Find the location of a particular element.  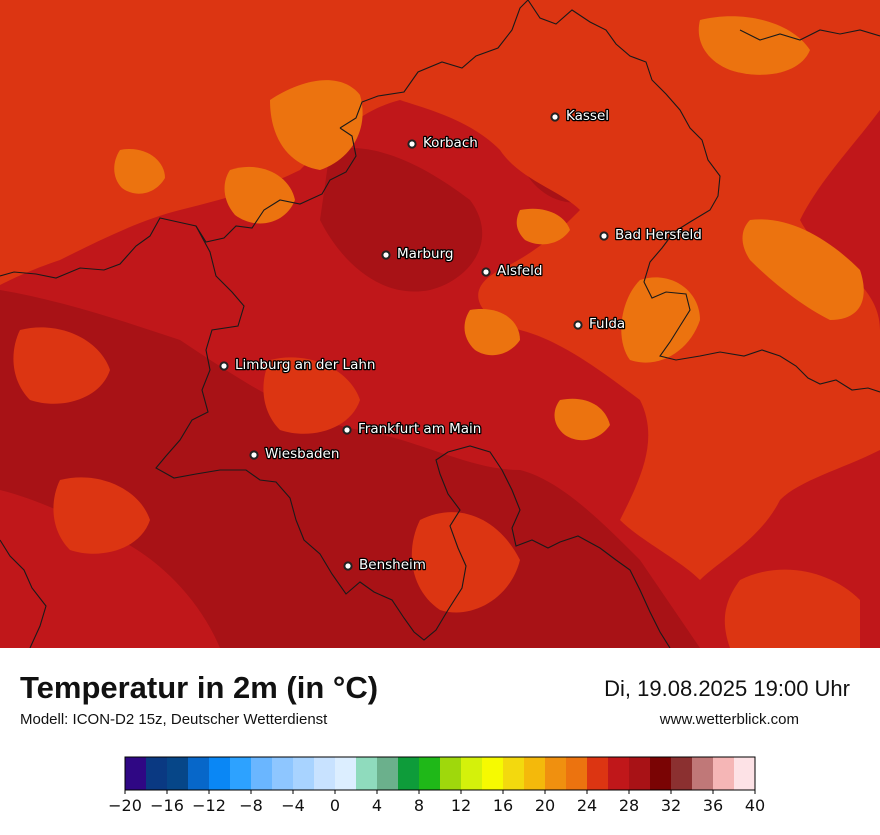

city-alsfeld: Alsfeld is located at coordinates (512, 271).